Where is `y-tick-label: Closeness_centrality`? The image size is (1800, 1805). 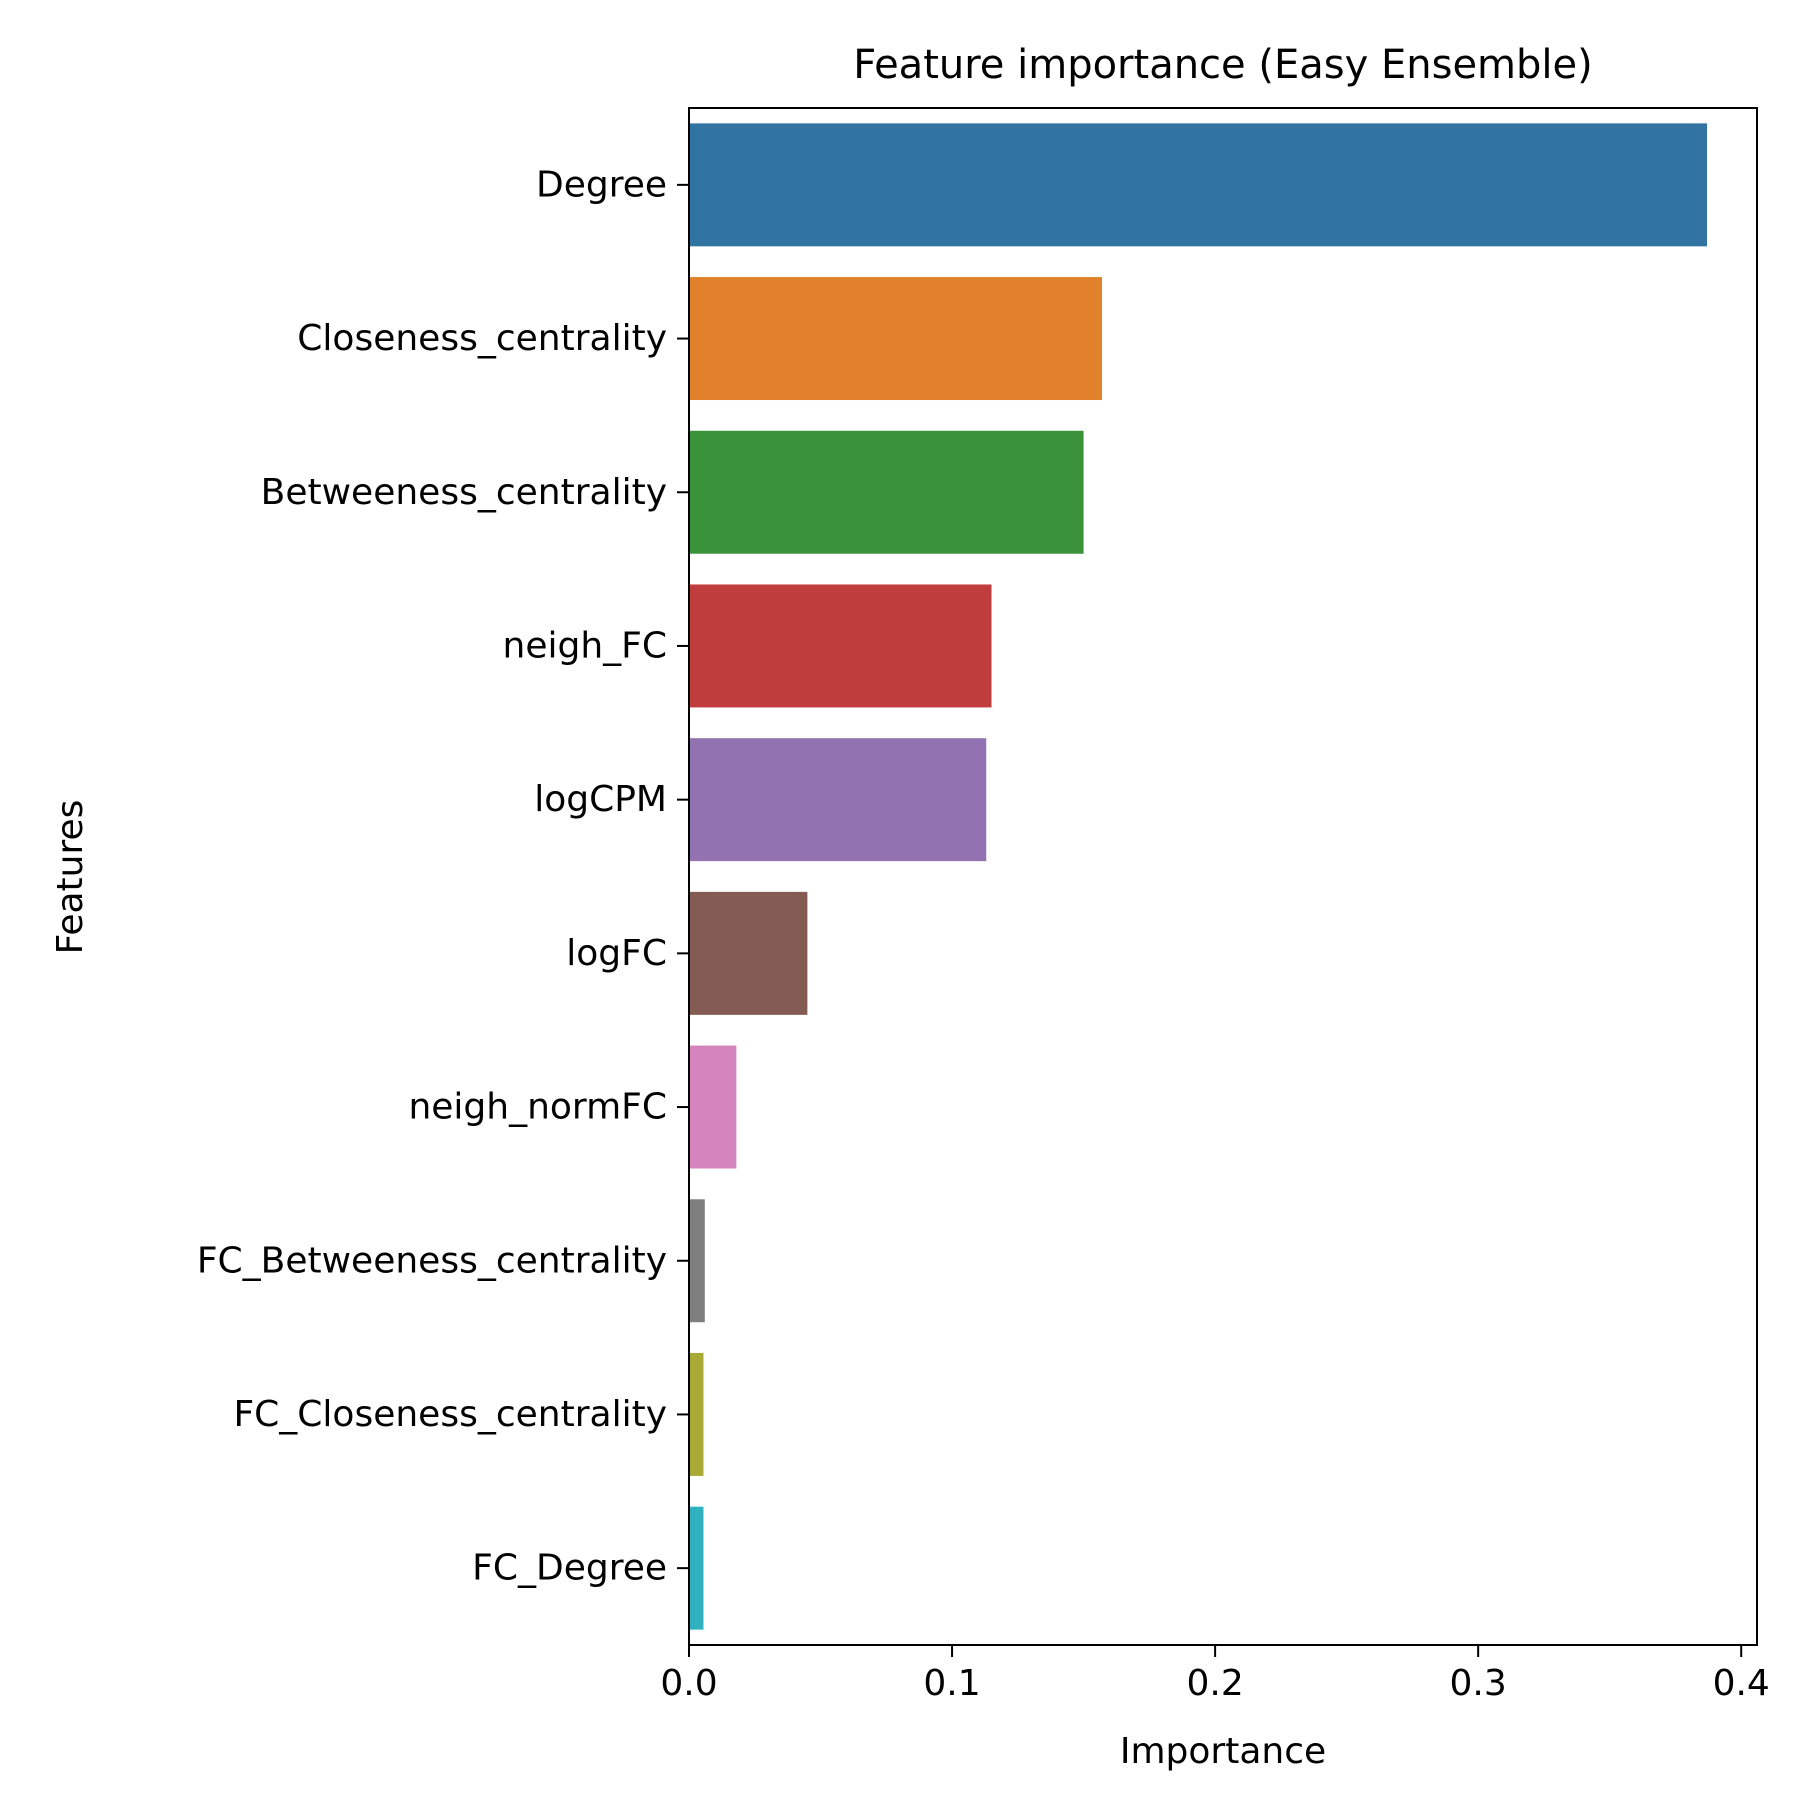
y-tick-label: Closeness_centrality is located at coordinates (482, 338).